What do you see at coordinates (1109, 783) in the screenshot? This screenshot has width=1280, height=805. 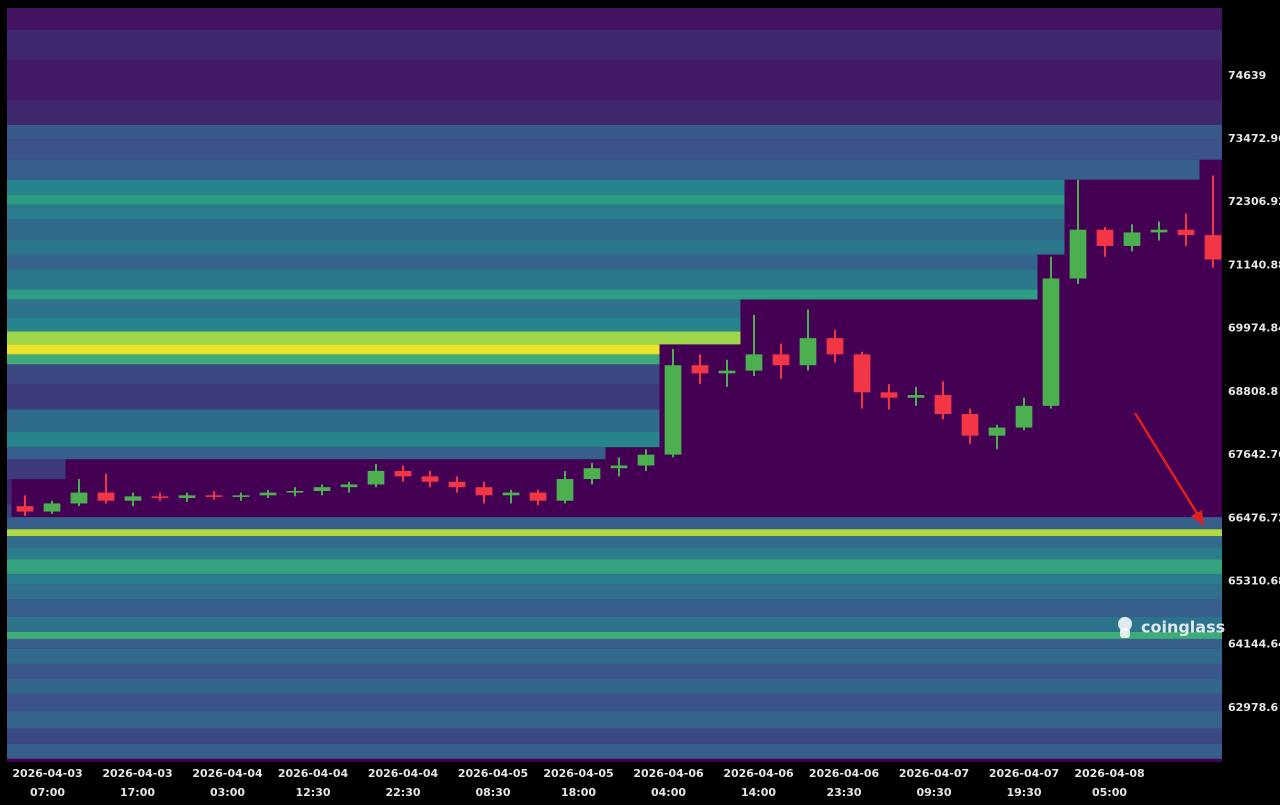 I see `x-tick-label: 2026-04-08 05:00` at bounding box center [1109, 783].